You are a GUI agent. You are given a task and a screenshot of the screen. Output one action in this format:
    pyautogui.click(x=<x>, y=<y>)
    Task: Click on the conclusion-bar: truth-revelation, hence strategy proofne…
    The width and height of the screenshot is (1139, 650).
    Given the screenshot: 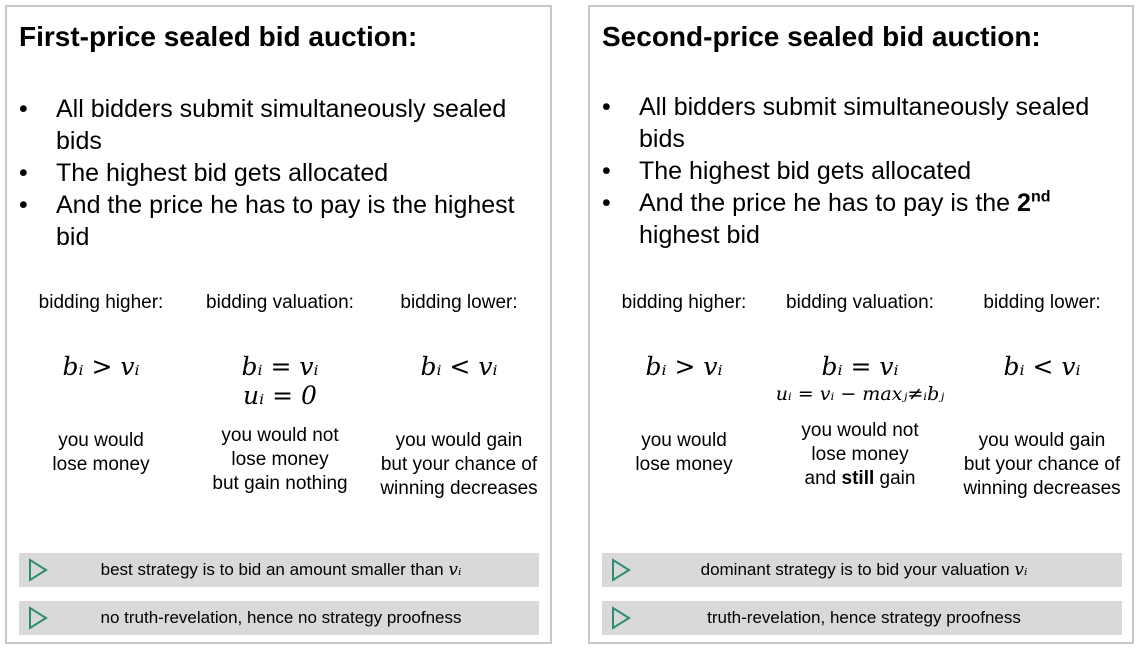 What is the action you would take?
    pyautogui.click(x=862, y=618)
    